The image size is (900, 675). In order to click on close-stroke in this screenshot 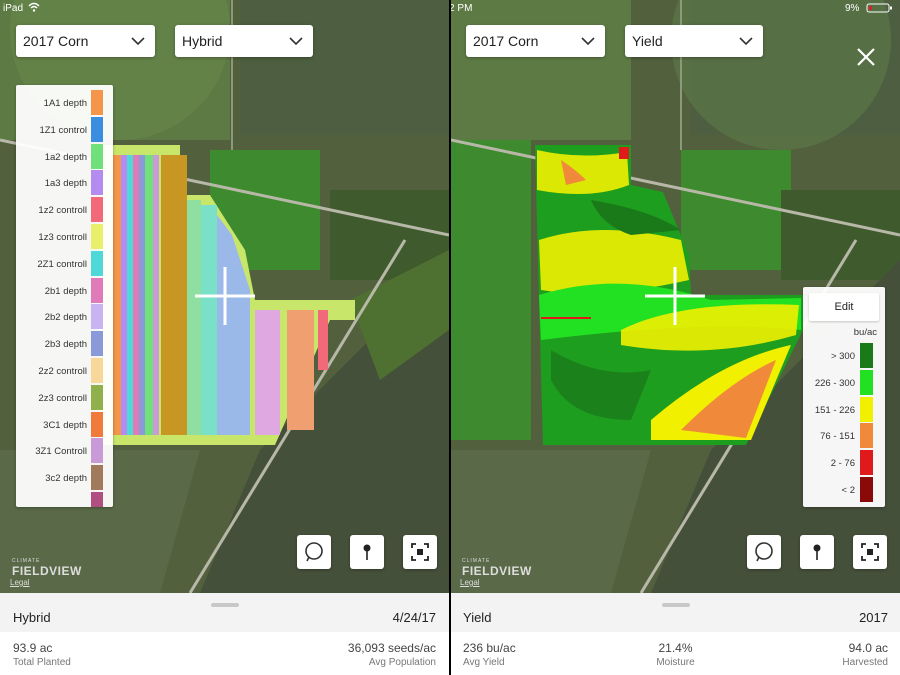, I will do `click(866, 57)`.